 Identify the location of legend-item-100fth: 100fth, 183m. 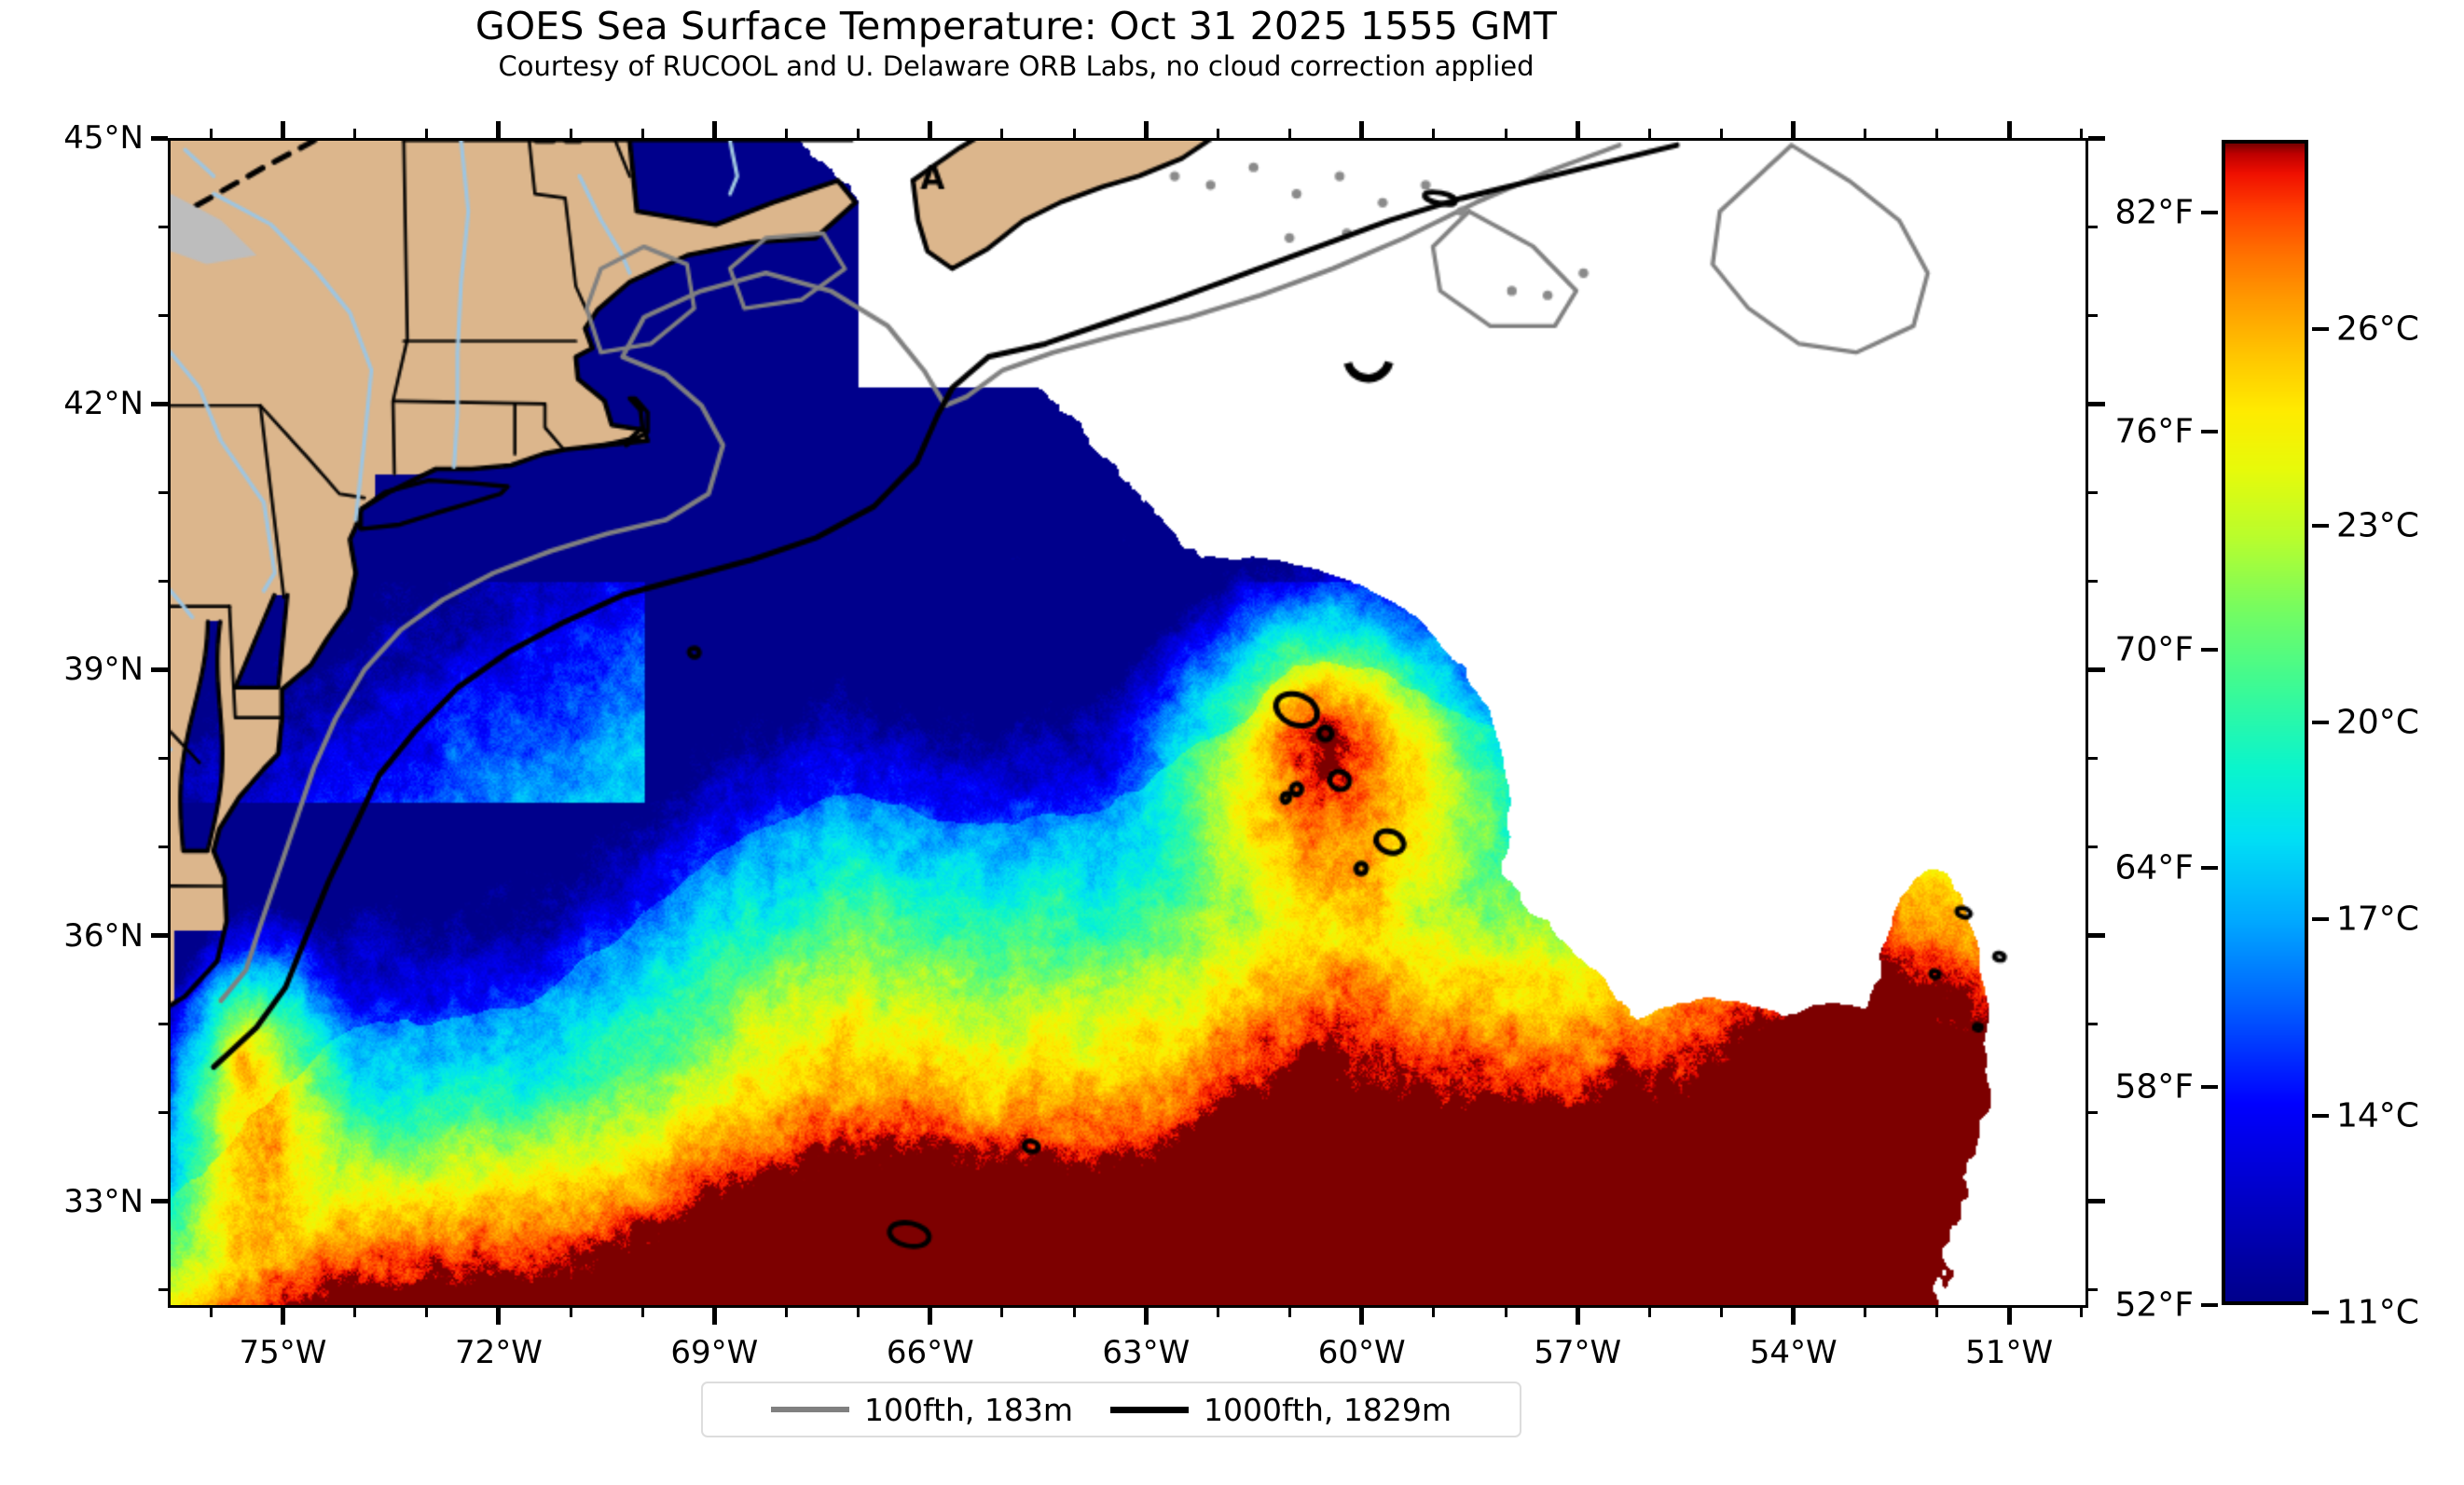
(922, 1410).